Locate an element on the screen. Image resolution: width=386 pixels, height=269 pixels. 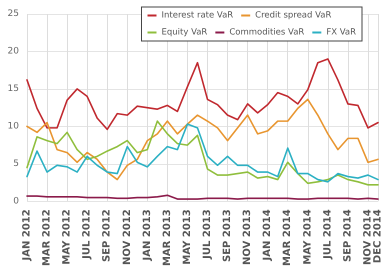
legend-label: FX VaR is located at coordinates (341, 33).